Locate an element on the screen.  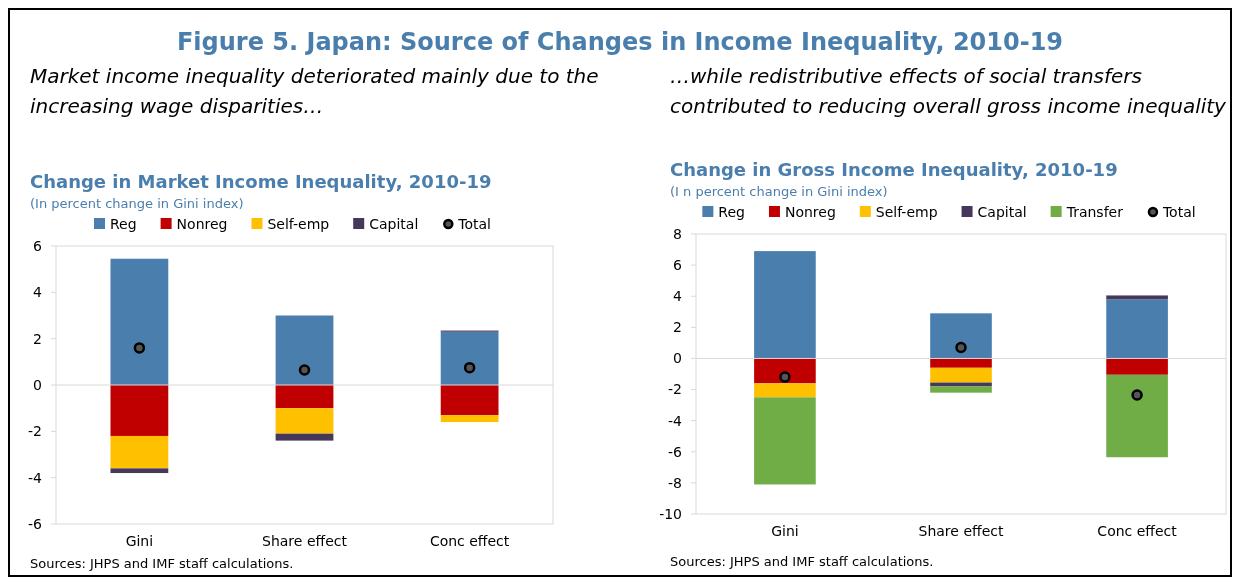
y-tick-label: -8 is located at coordinates (675, 482).